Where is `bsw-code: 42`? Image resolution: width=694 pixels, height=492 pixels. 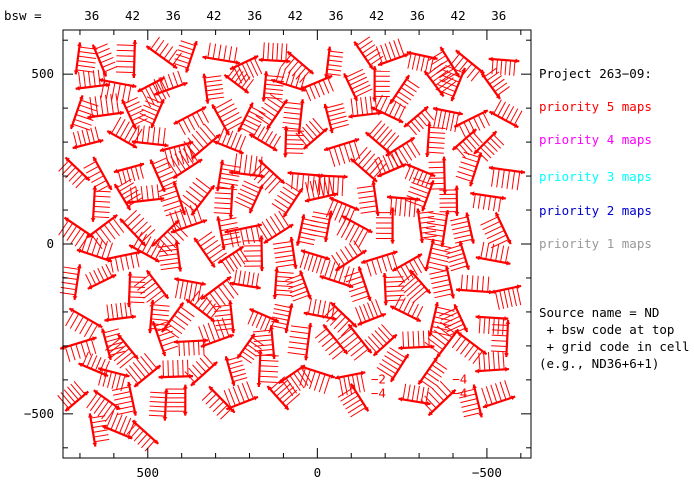
bsw-code: 42 is located at coordinates (132, 15).